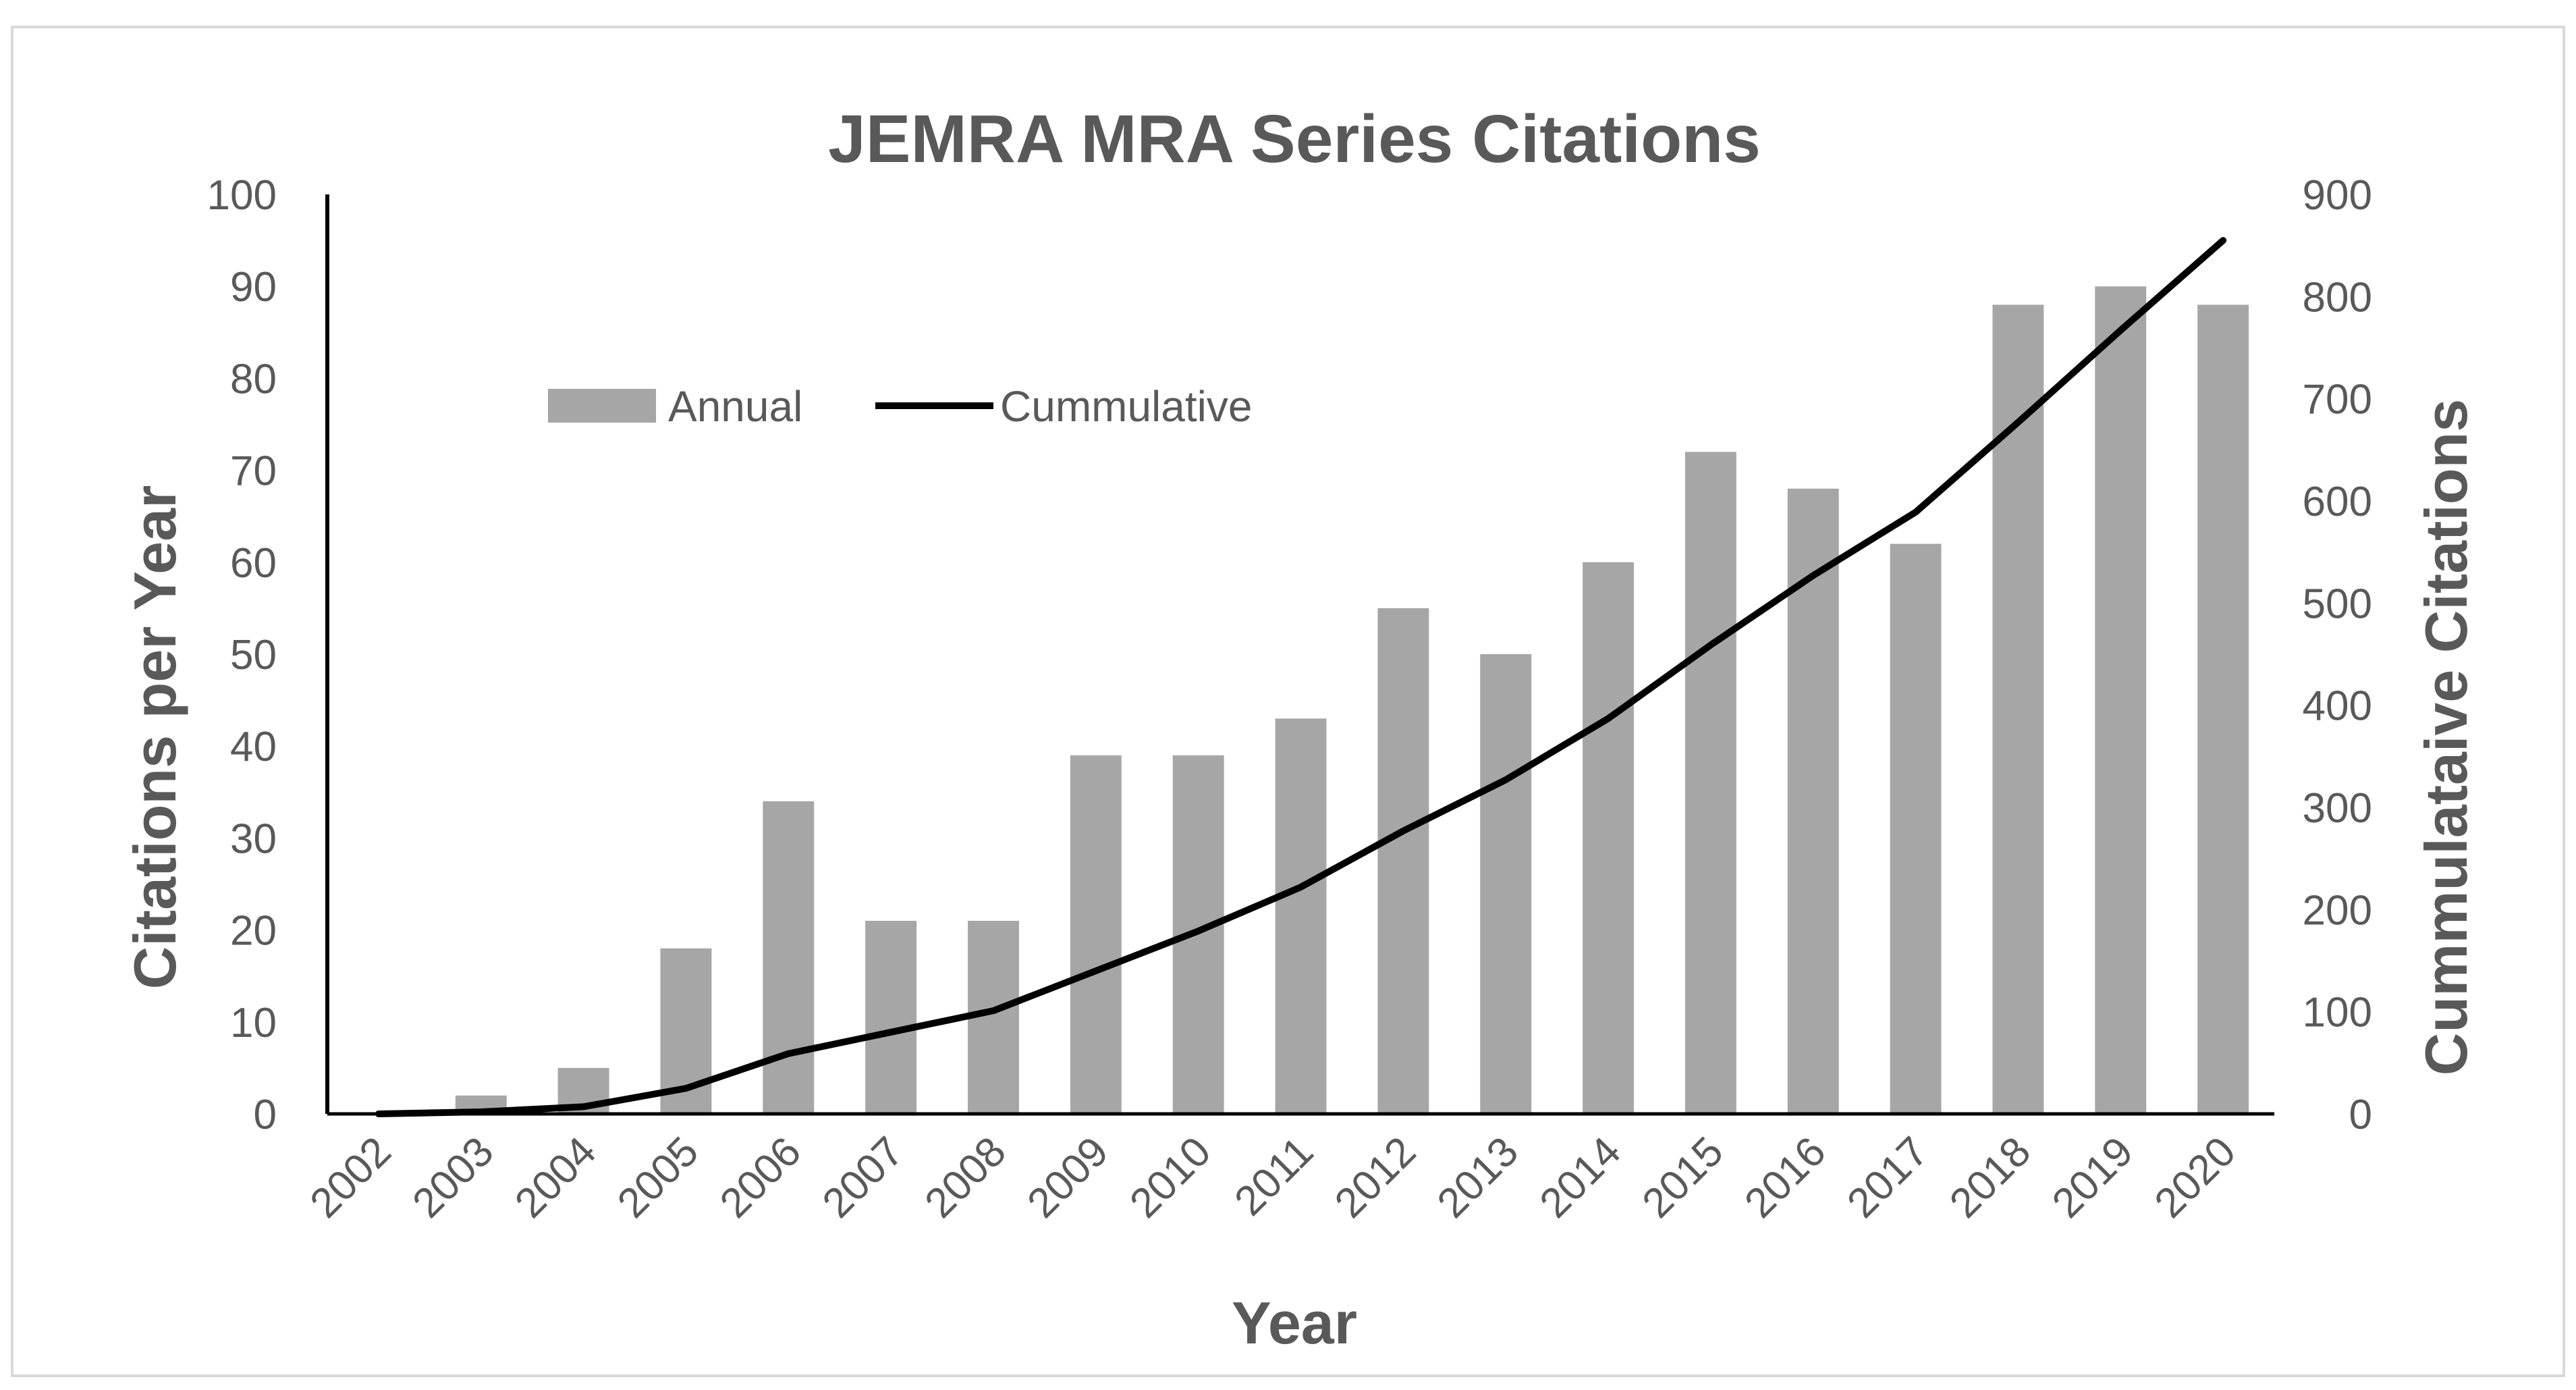 The image size is (2576, 1390). What do you see at coordinates (2337, 502) in the screenshot?
I see `y2-tick-label: 600` at bounding box center [2337, 502].